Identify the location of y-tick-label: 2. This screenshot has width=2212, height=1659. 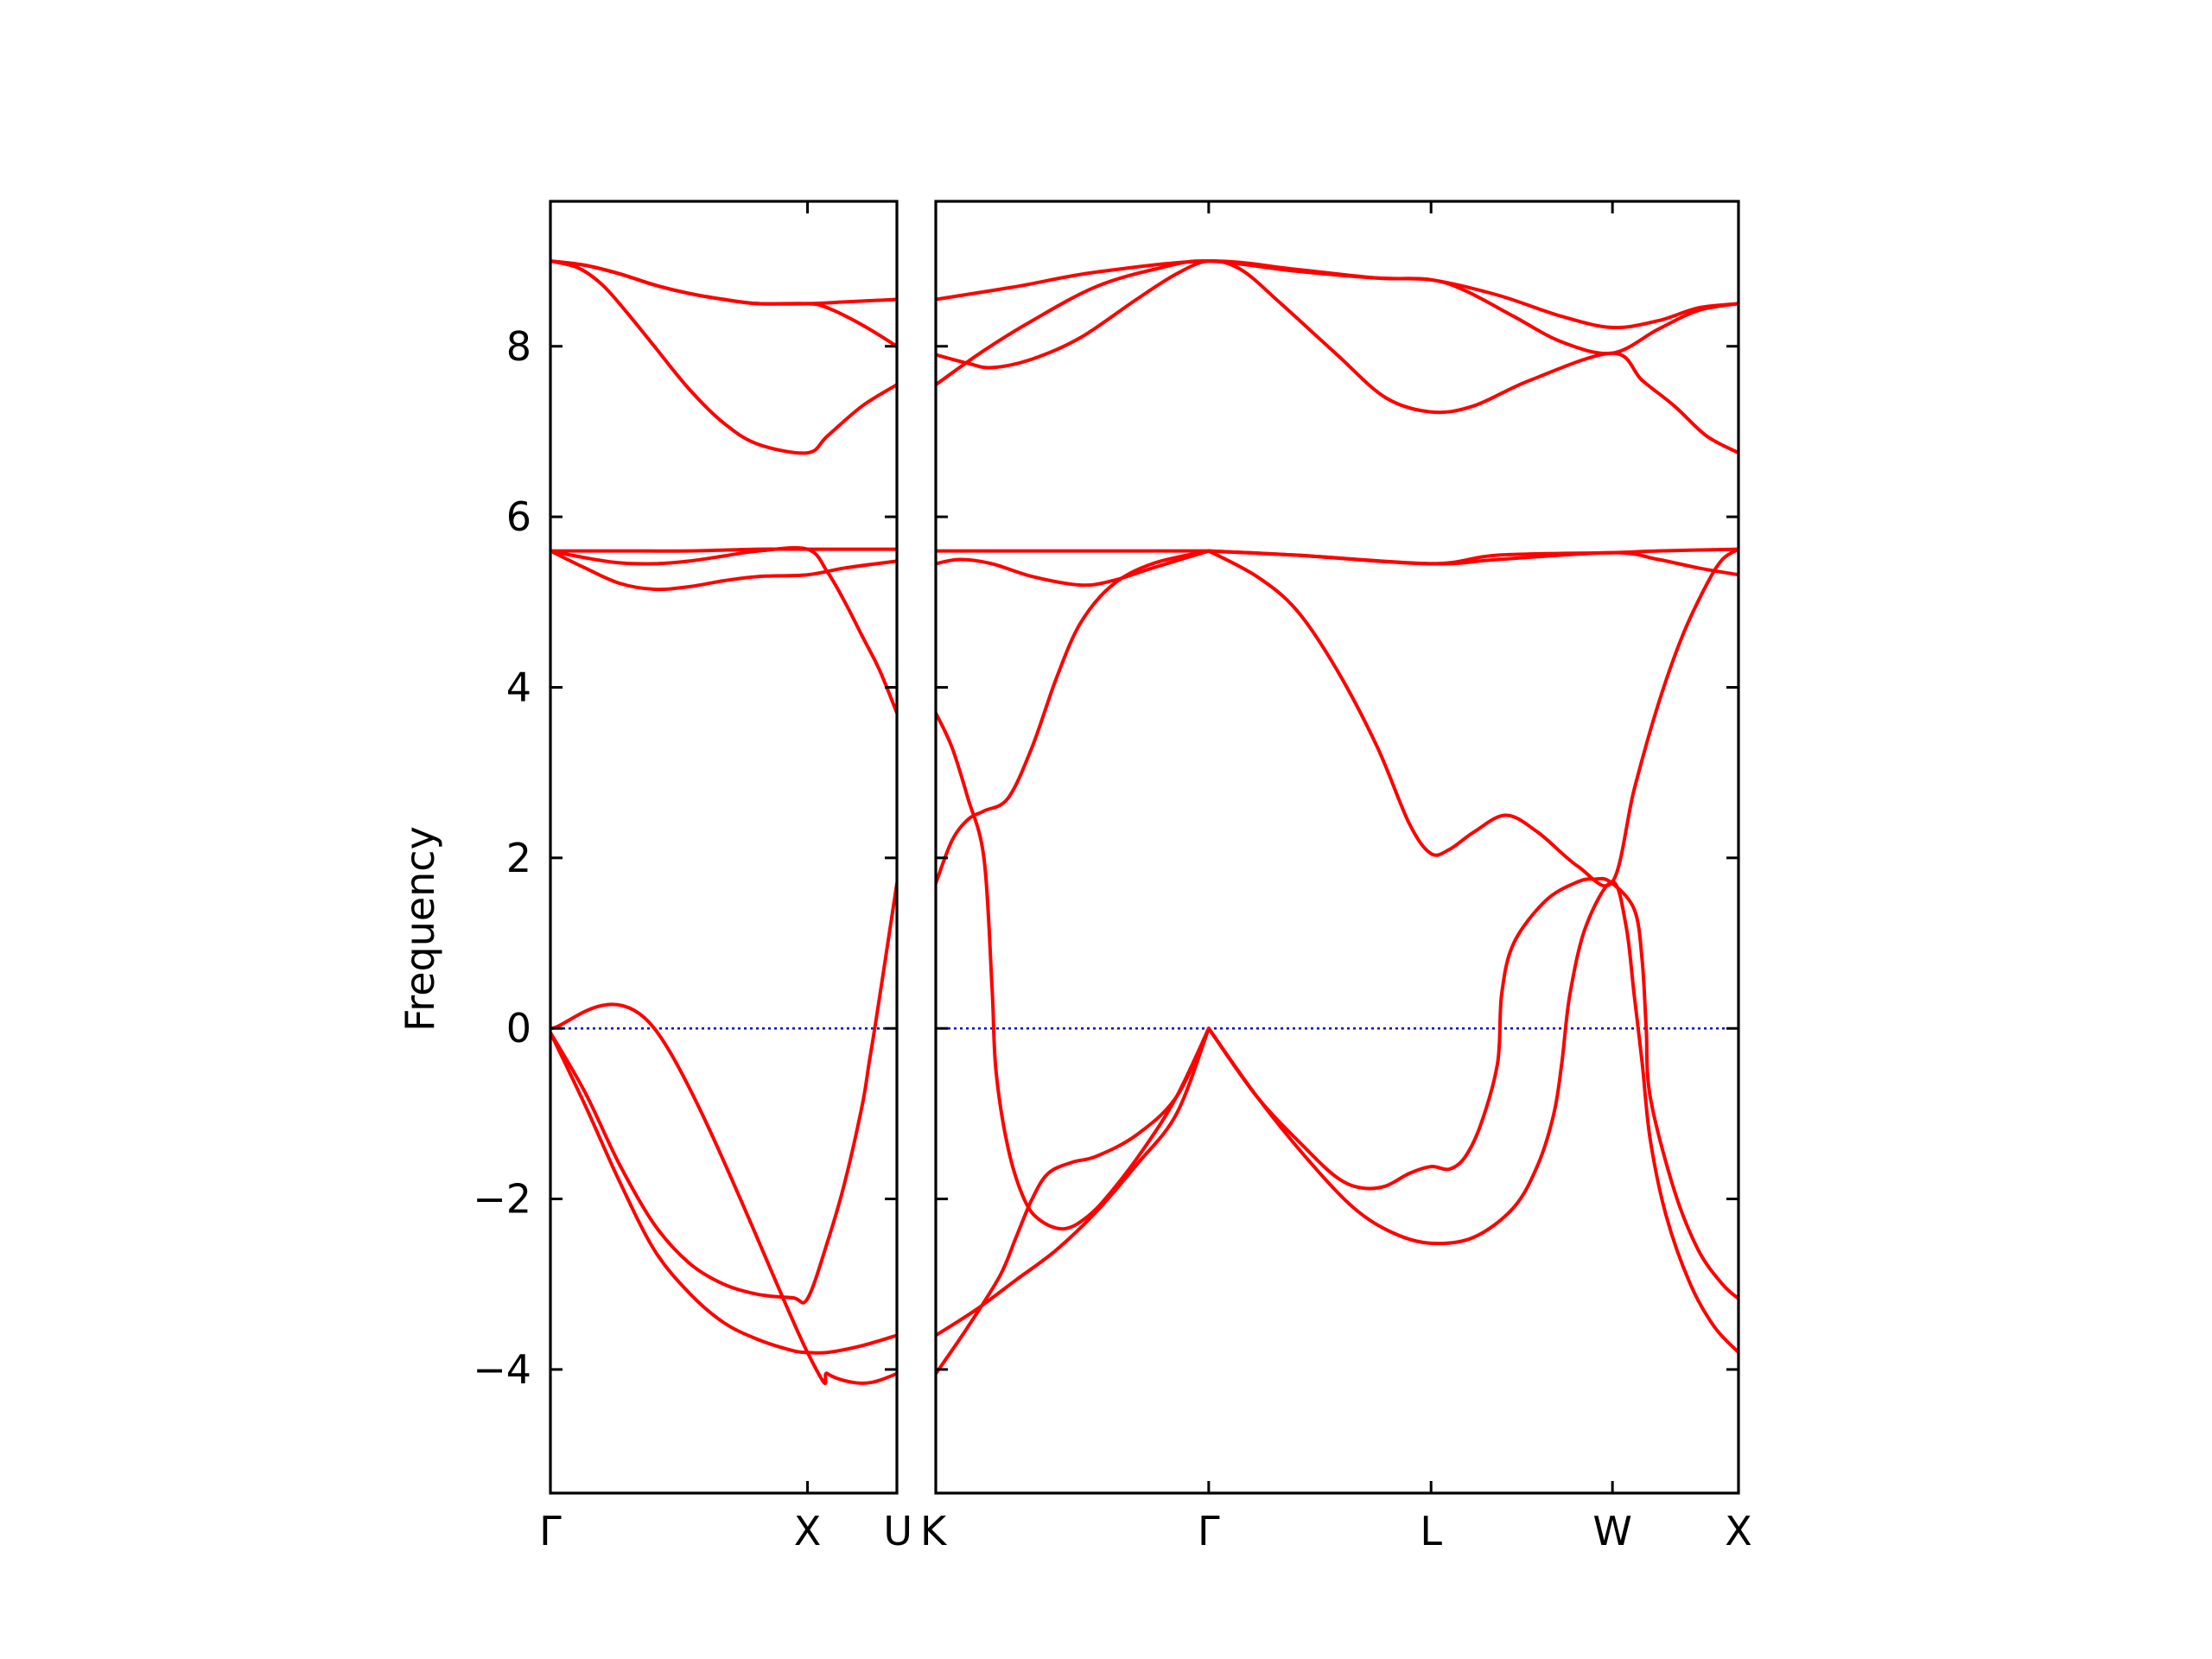
(518, 858).